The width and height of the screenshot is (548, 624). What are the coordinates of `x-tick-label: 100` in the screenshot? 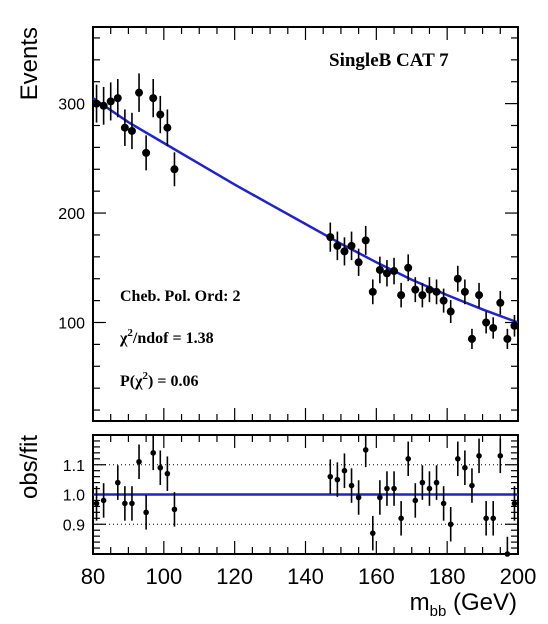 It's located at (163, 576).